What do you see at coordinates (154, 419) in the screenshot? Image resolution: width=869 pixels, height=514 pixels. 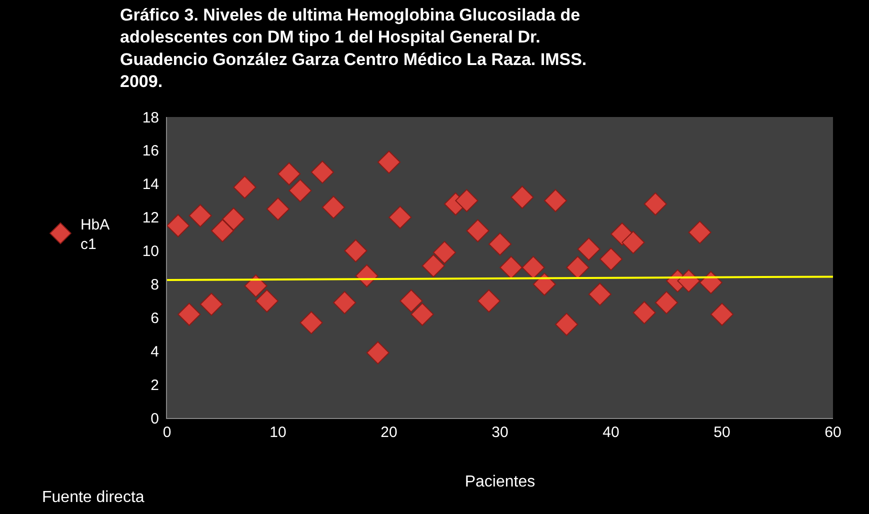 I see `y-tick-label: 0` at bounding box center [154, 419].